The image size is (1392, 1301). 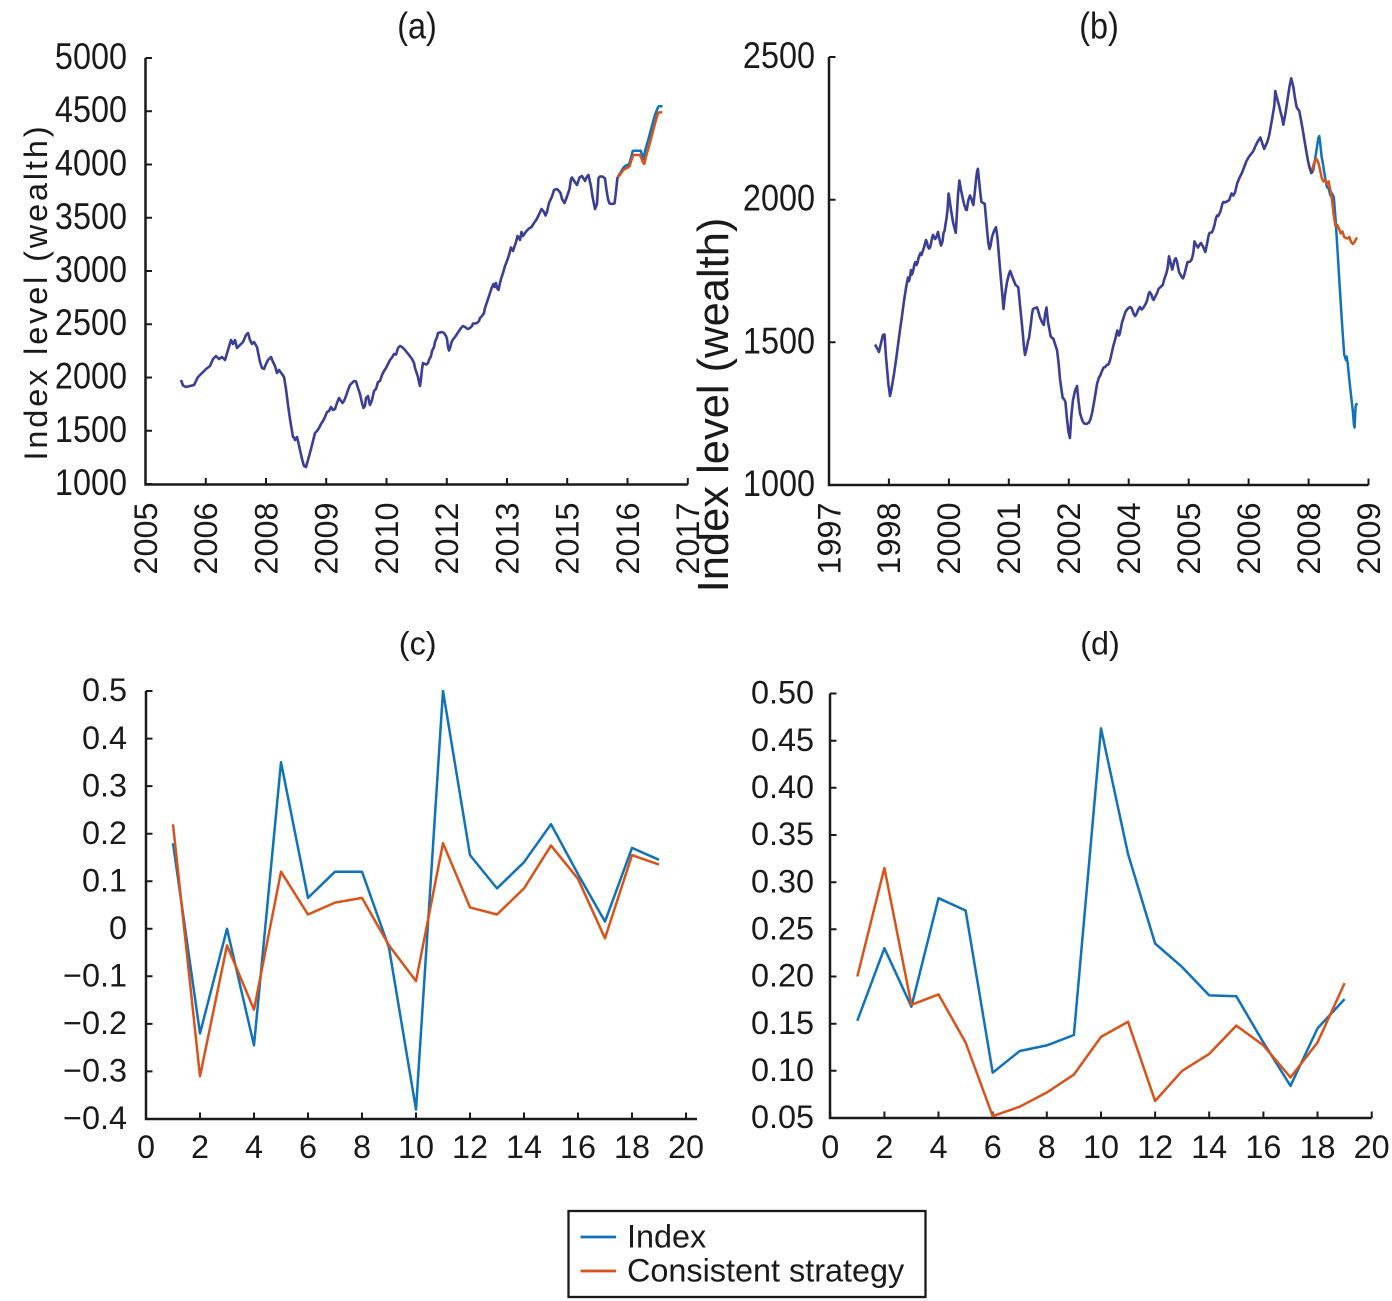 I want to click on svg-text: 0.30, so click(x=782, y=881).